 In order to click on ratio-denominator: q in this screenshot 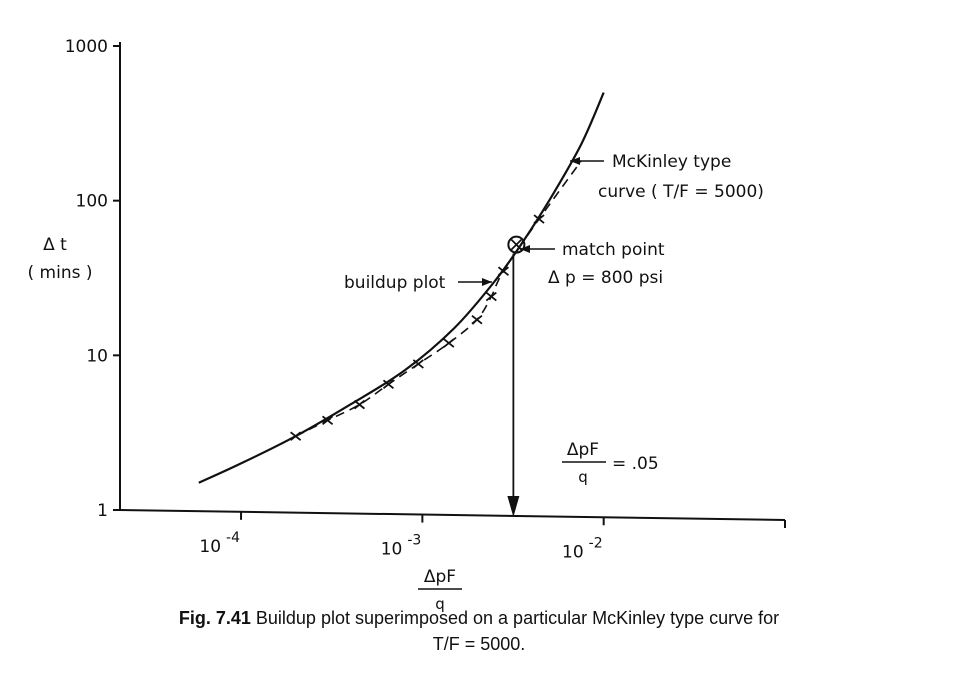, I will do `click(583, 477)`.